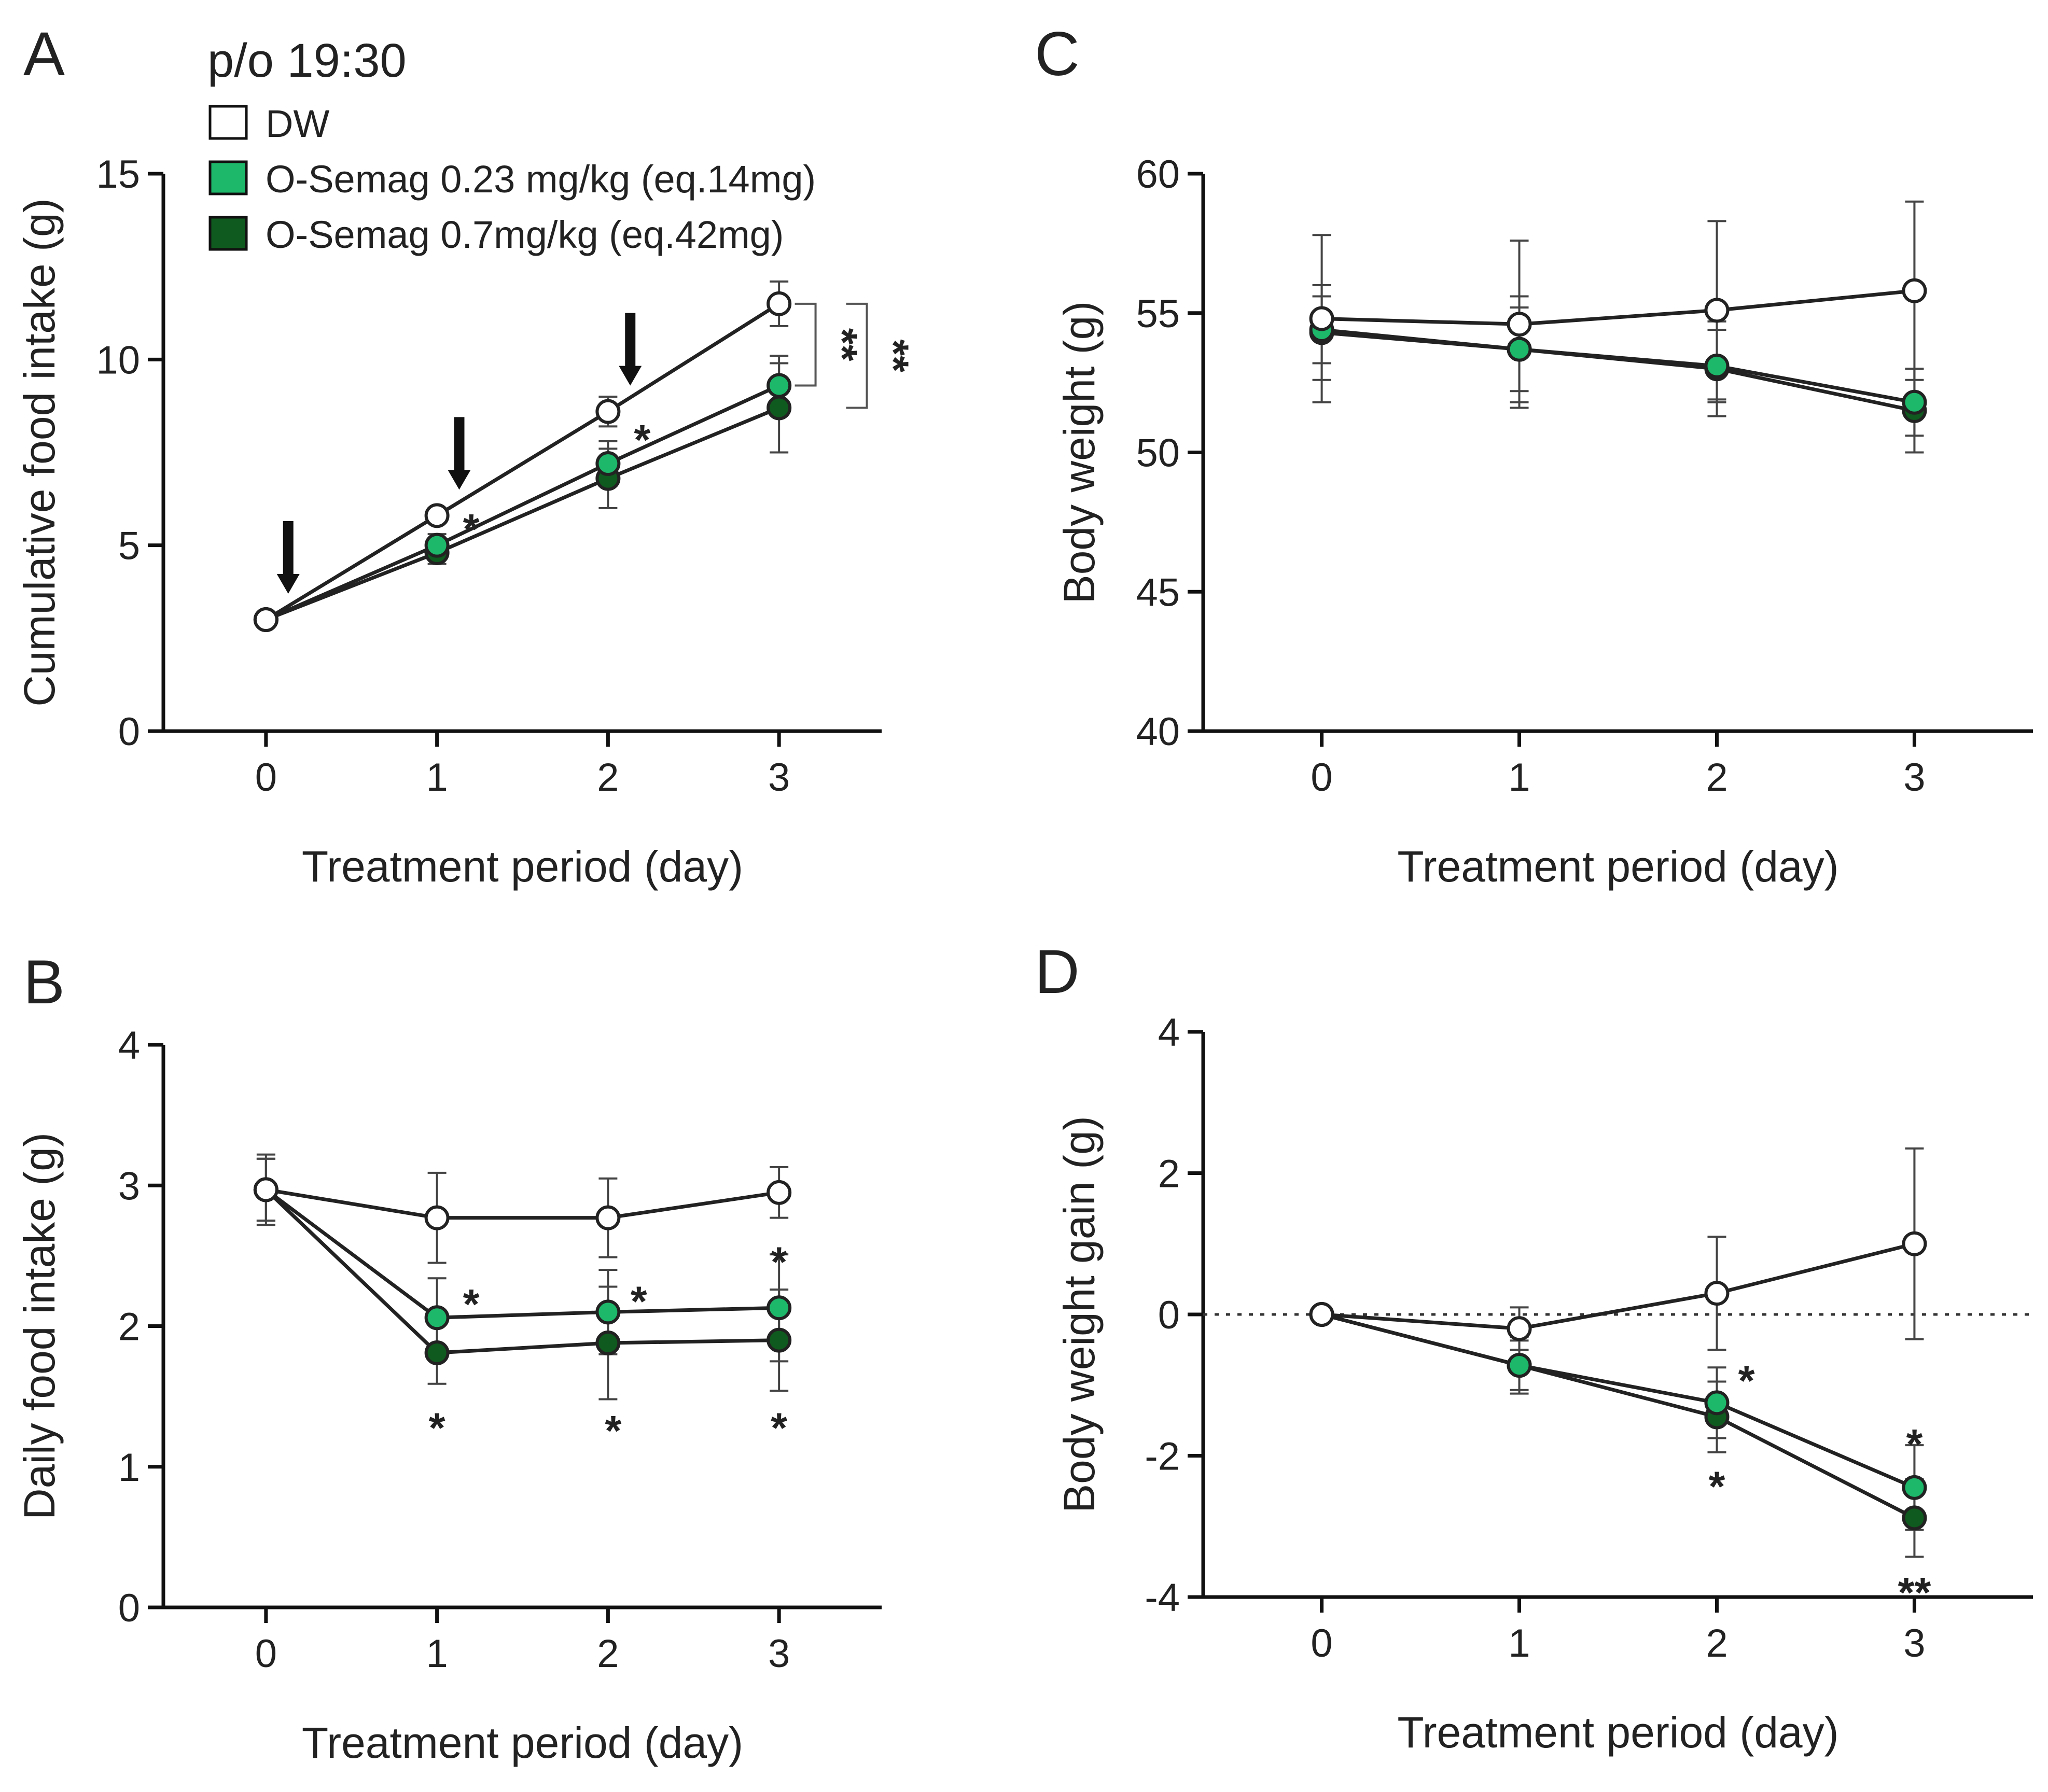 The width and height of the screenshot is (2048, 1792). I want to click on panel-b-y-tick-label-2: 2, so click(129, 1327).